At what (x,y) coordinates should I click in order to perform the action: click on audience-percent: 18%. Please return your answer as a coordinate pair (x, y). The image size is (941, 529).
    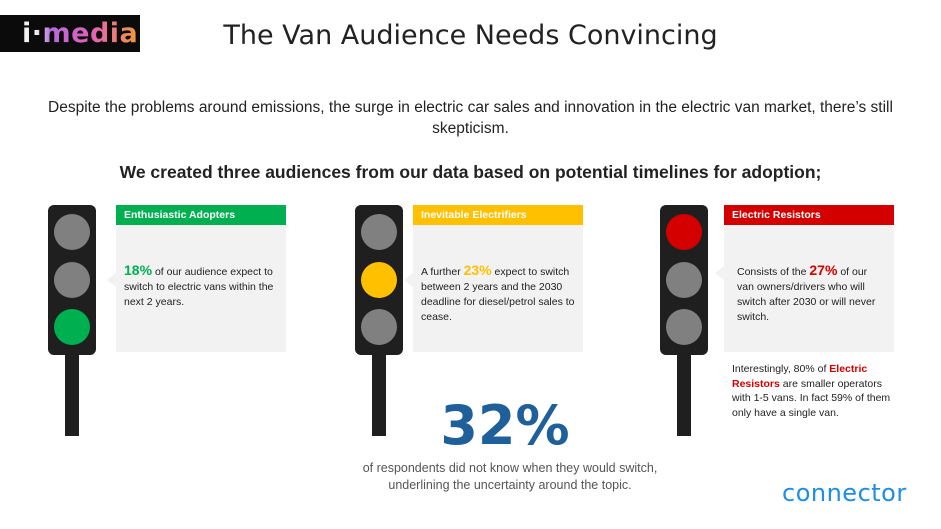
    Looking at the image, I should click on (138, 270).